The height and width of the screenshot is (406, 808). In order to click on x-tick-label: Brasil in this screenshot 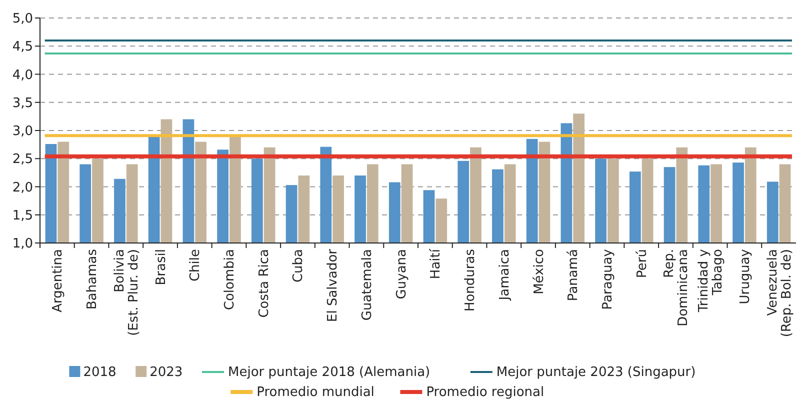, I will do `click(161, 267)`.